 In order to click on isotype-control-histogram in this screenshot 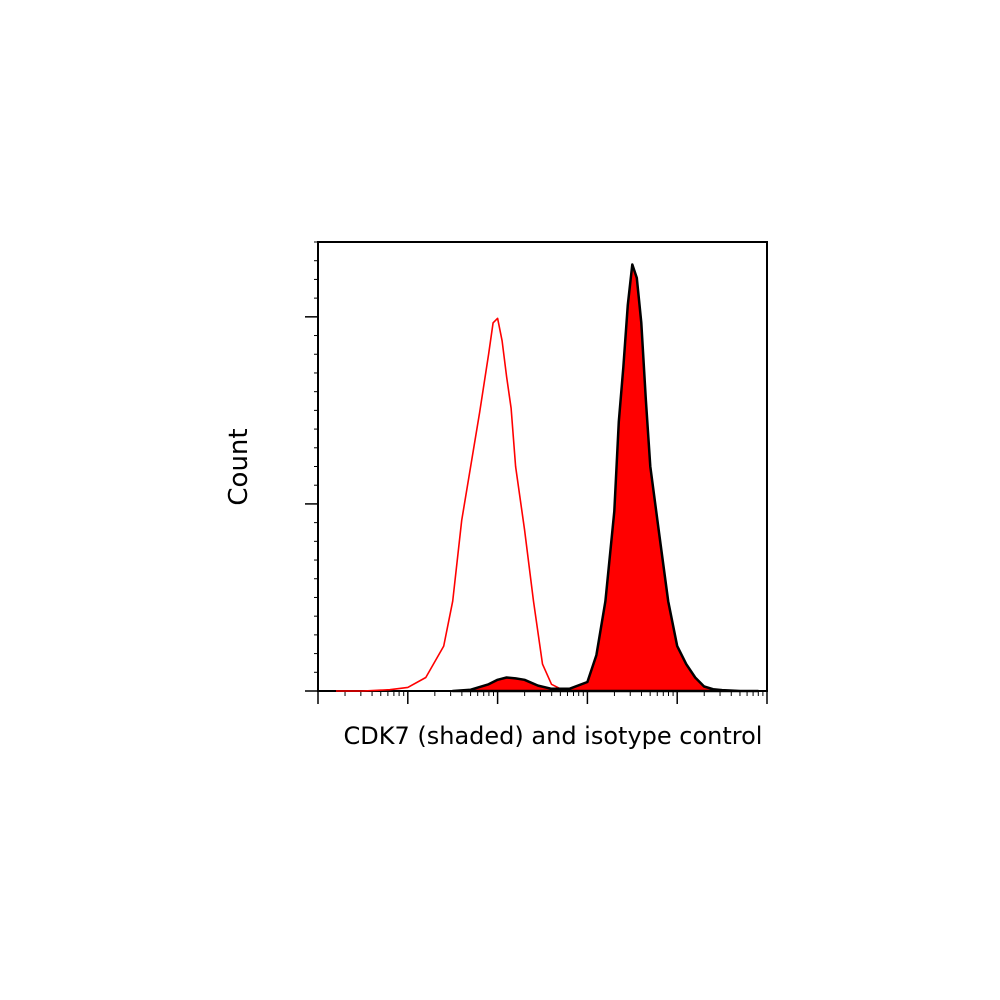, I will do `click(480, 504)`.